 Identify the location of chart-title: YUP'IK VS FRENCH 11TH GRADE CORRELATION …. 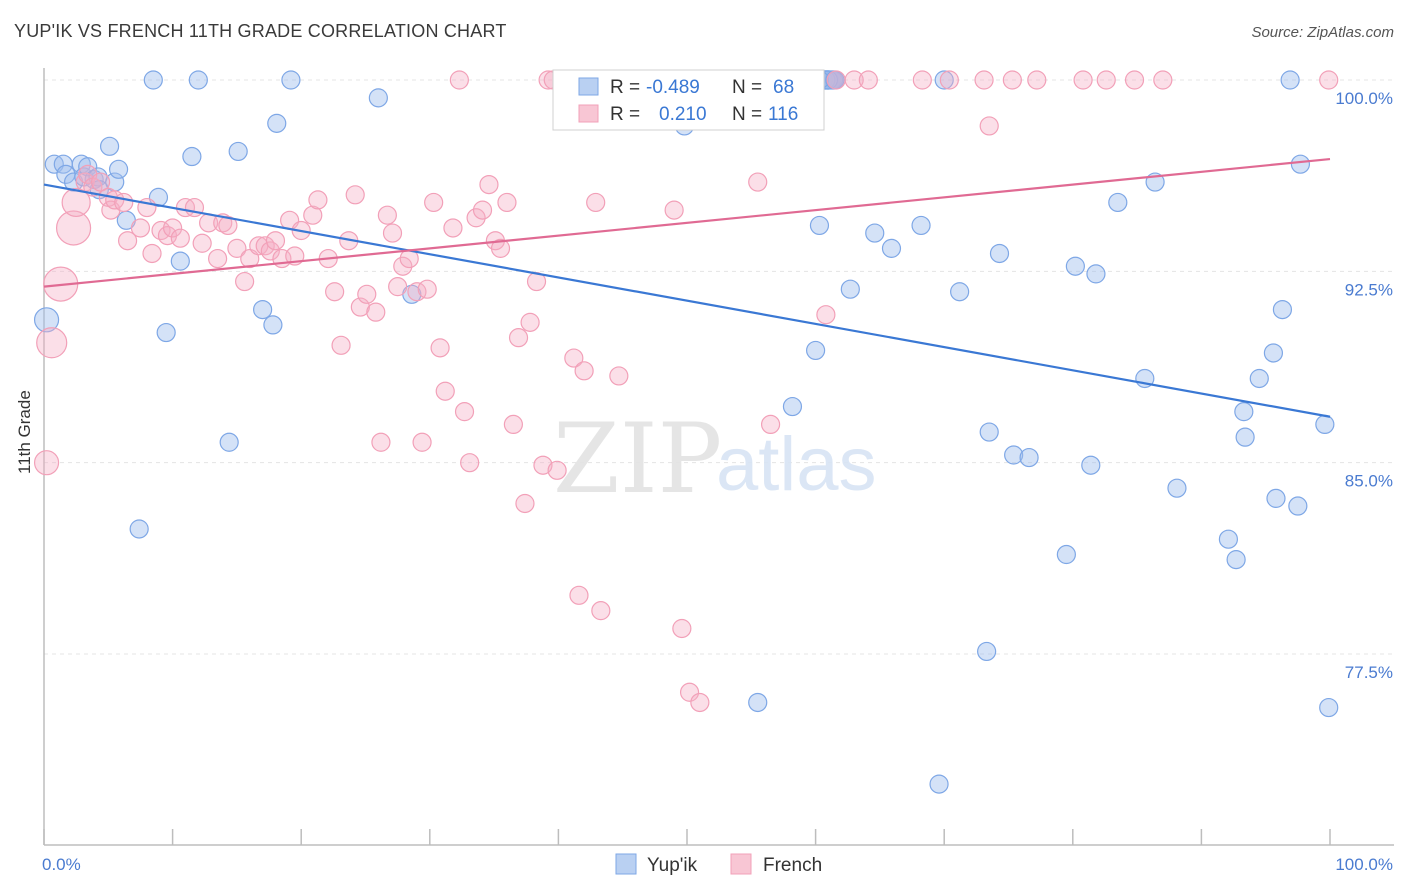
(260, 31).